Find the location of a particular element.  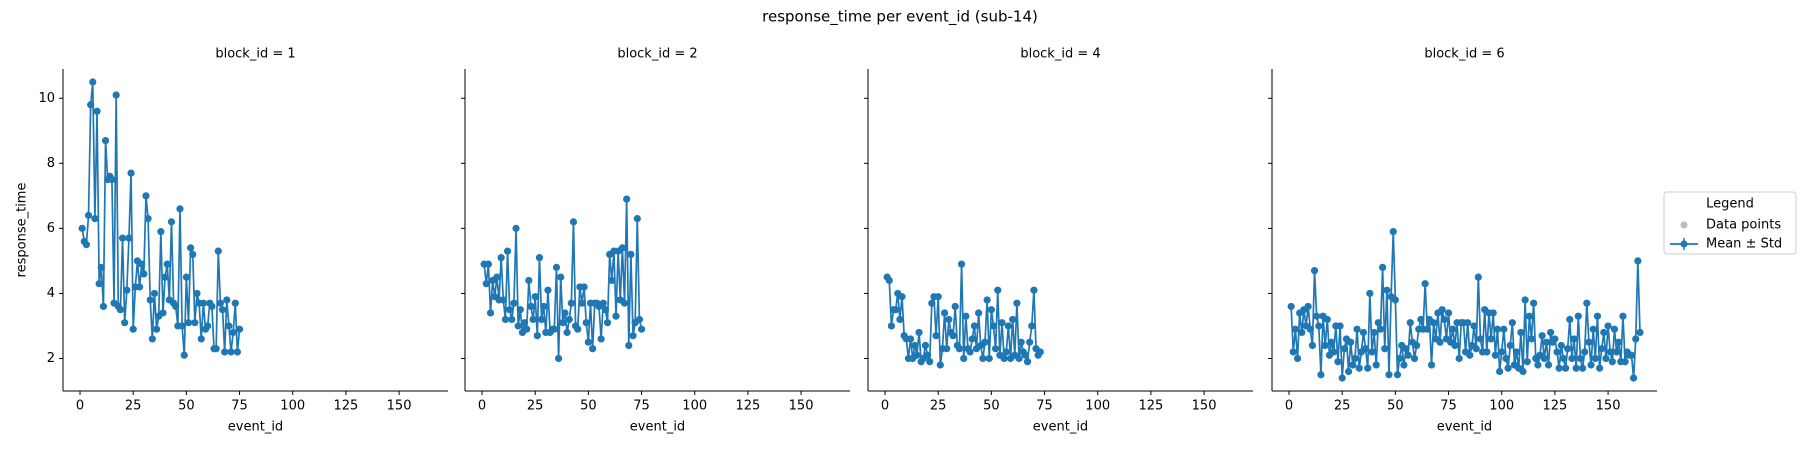

x-tick-label: 100 is located at coordinates (292, 406).